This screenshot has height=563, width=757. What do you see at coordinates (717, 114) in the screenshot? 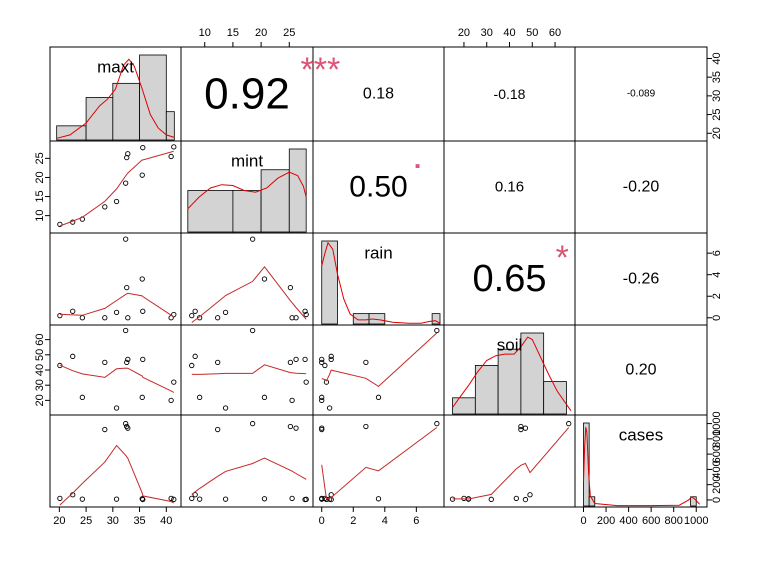
I see `y-tick-label-maxt: 25` at bounding box center [717, 114].